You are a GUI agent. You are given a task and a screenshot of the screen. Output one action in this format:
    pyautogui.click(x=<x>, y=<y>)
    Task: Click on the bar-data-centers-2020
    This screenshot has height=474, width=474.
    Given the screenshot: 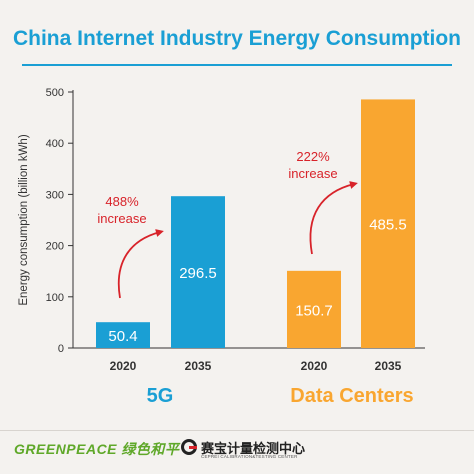 What is the action you would take?
    pyautogui.click(x=314, y=309)
    